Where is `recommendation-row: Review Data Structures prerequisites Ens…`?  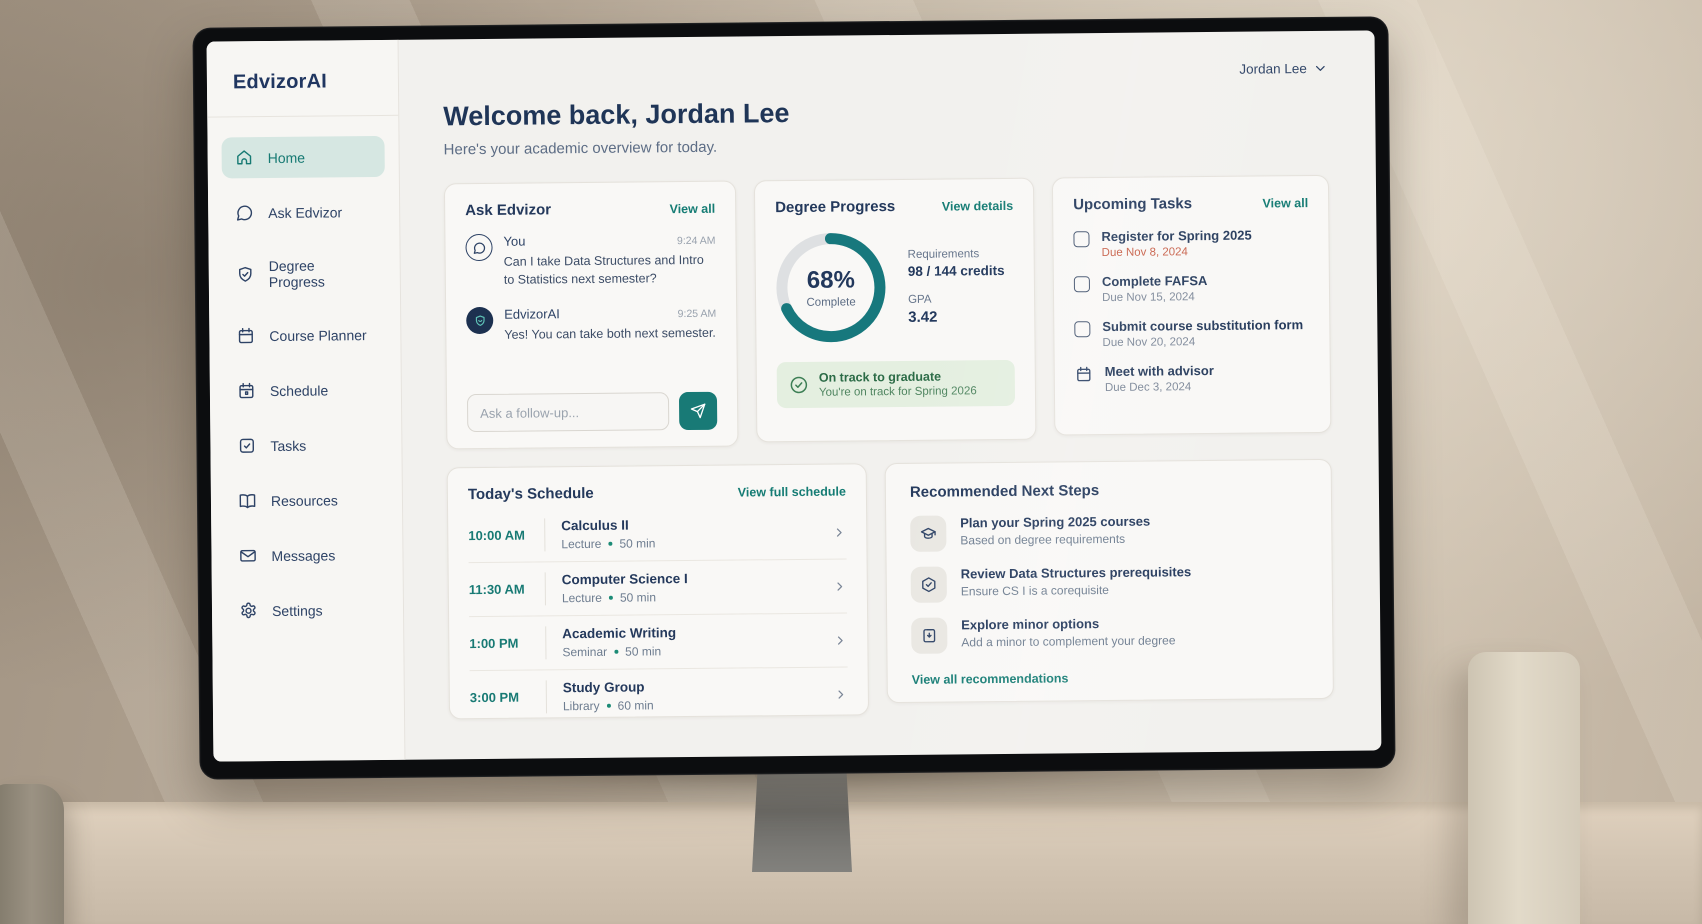 recommendation-row: Review Data Structures prerequisites Ens… is located at coordinates (1109, 583).